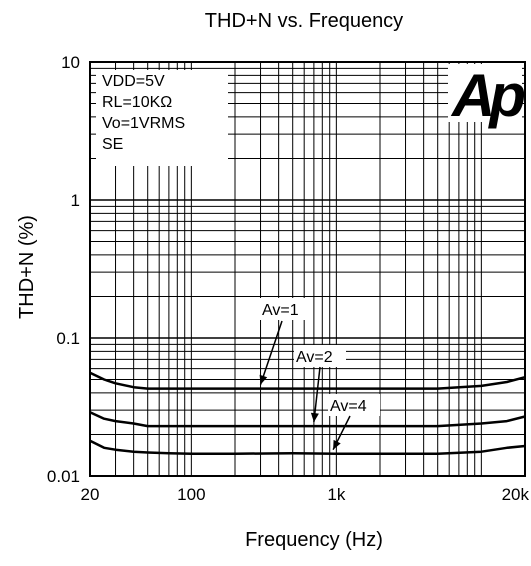  Describe the element at coordinates (63, 476) in the screenshot. I see `y-tick-label: 0.01` at that location.